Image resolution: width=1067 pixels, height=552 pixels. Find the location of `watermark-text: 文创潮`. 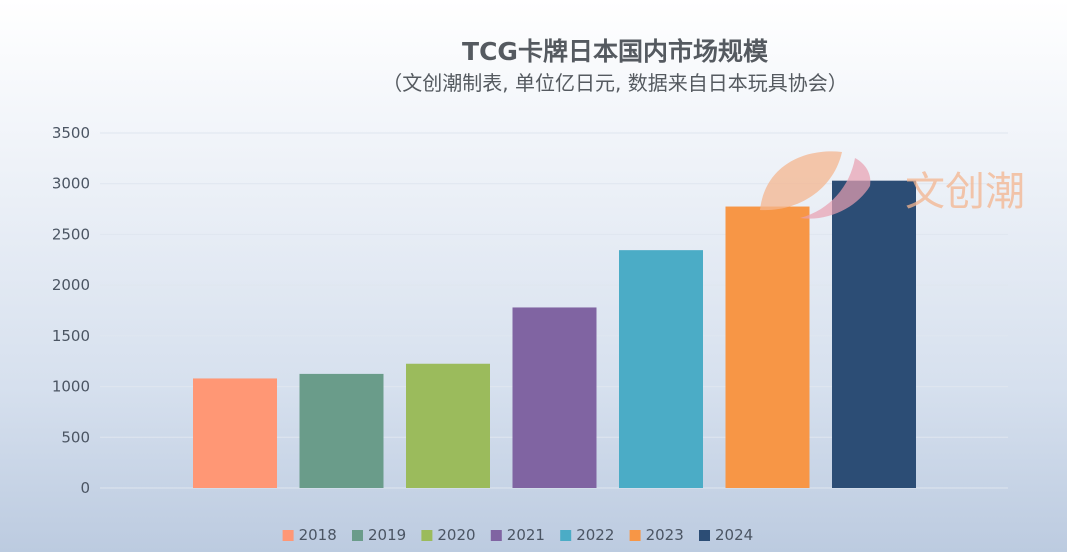

watermark-text: 文创潮 is located at coordinates (965, 192).